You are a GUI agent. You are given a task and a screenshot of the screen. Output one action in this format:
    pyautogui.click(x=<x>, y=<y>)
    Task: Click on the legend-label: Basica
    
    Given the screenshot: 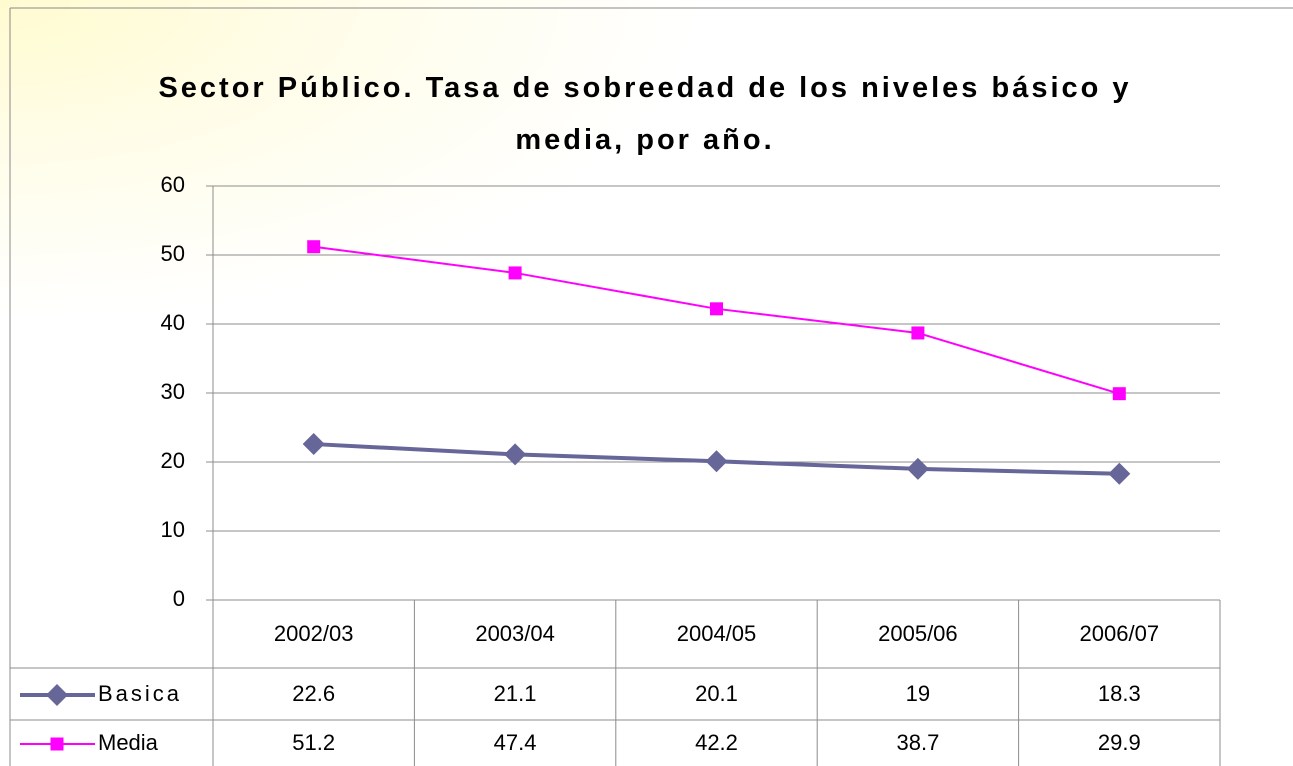 What is the action you would take?
    pyautogui.click(x=140, y=693)
    